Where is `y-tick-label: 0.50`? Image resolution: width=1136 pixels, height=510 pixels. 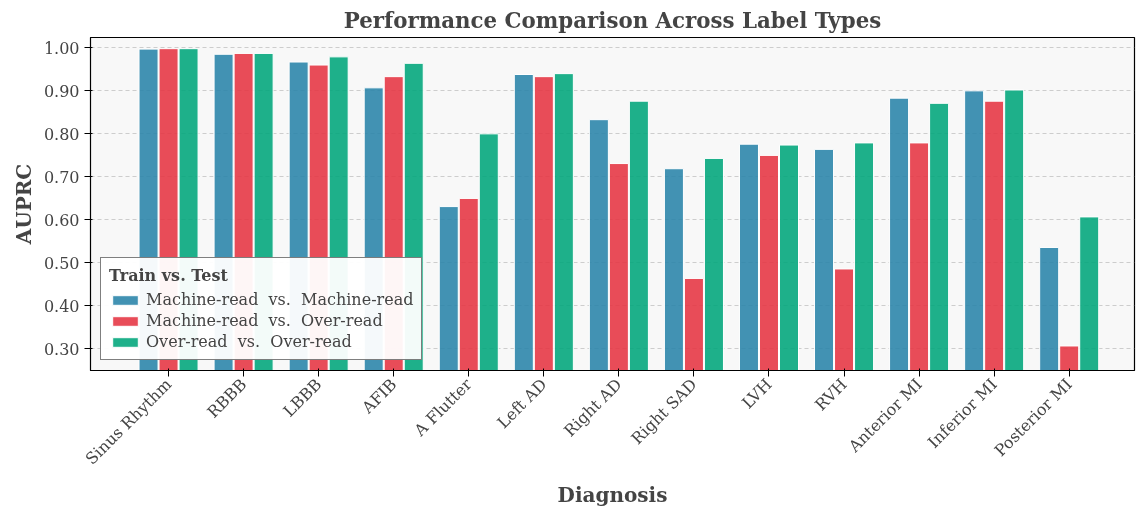 y-tick-label: 0.50 is located at coordinates (61, 263).